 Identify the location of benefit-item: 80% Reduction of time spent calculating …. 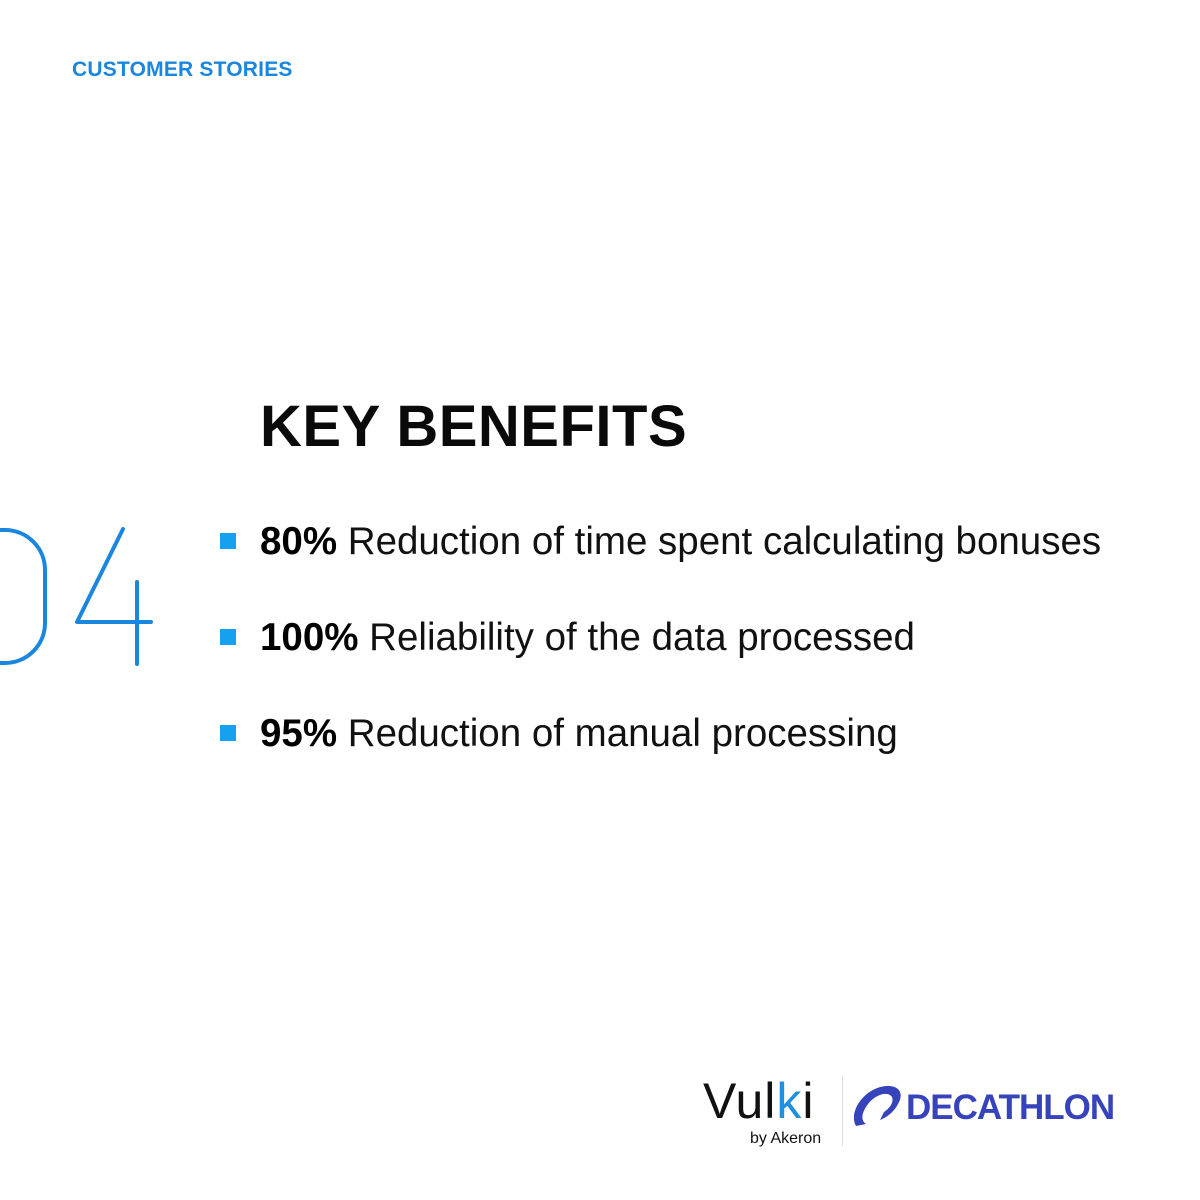
(670, 542).